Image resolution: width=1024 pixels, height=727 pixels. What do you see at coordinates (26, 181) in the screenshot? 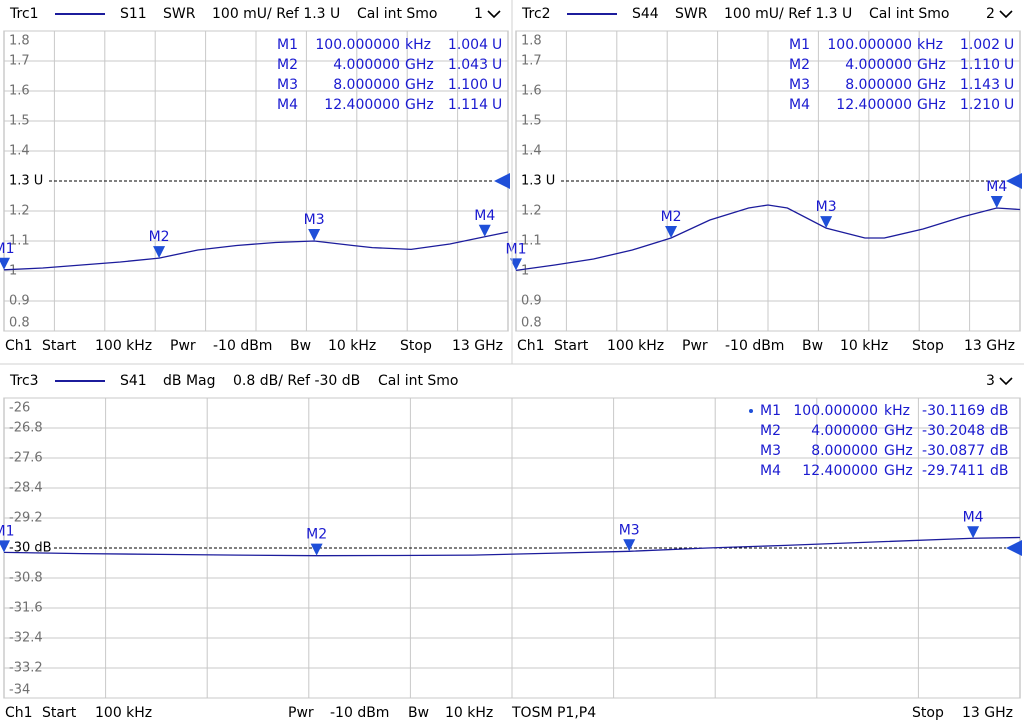
I see `y-tick-label: 1.3 U` at bounding box center [26, 181].